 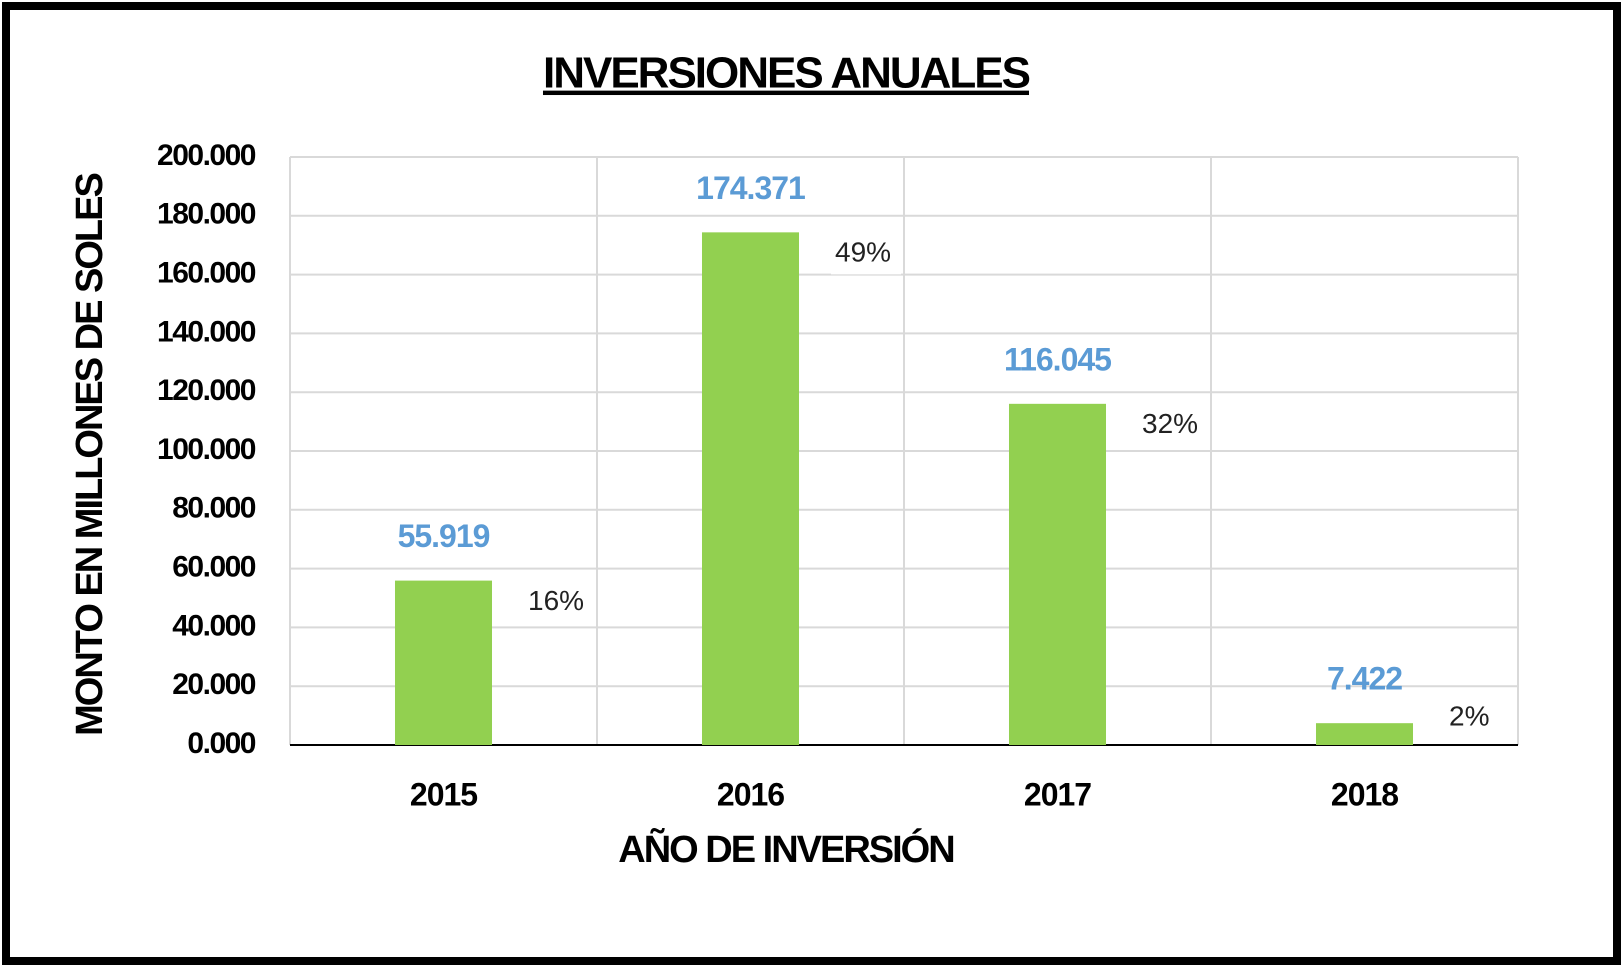 I want to click on x-axis-label: AÑO DE INVERSIÓN, so click(x=785, y=849).